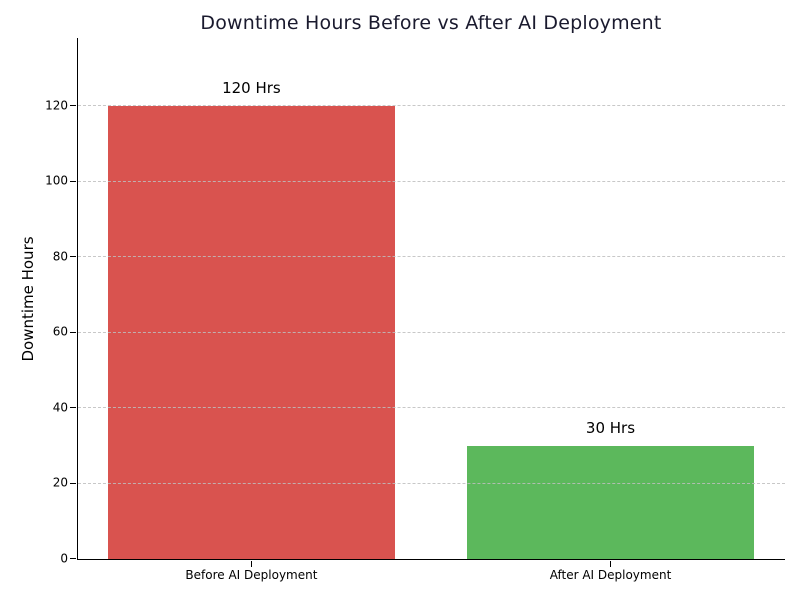 The image size is (800, 600). Describe the element at coordinates (60, 332) in the screenshot. I see `y-tick-label: 60` at that location.